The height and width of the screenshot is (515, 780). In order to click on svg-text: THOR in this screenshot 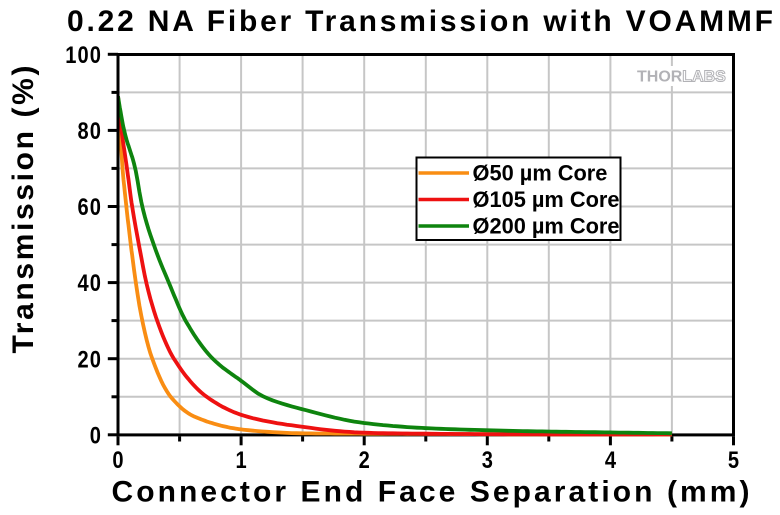, I will do `click(660, 77)`.